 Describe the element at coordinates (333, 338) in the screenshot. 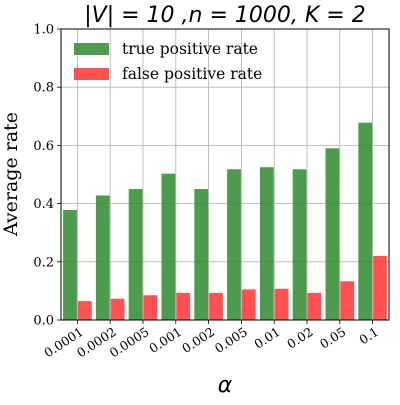

I see `x-tick-label: 0.05` at that location.